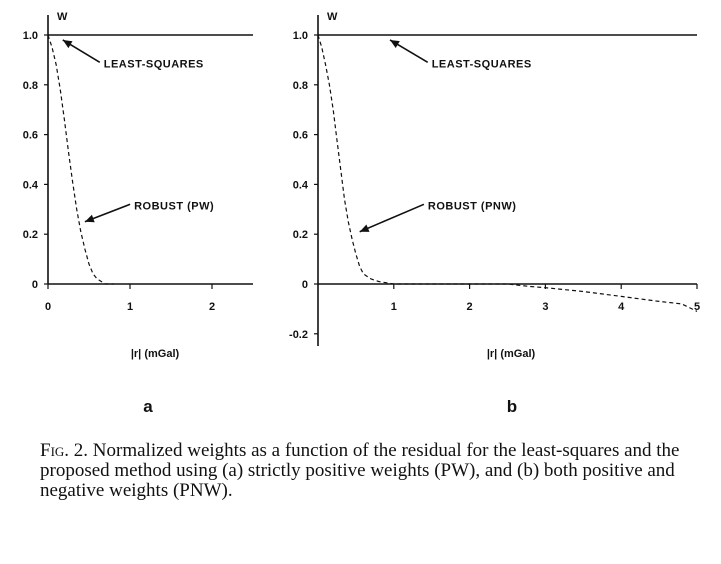  What do you see at coordinates (394, 307) in the screenshot?
I see `x-tick-label-b: 1` at bounding box center [394, 307].